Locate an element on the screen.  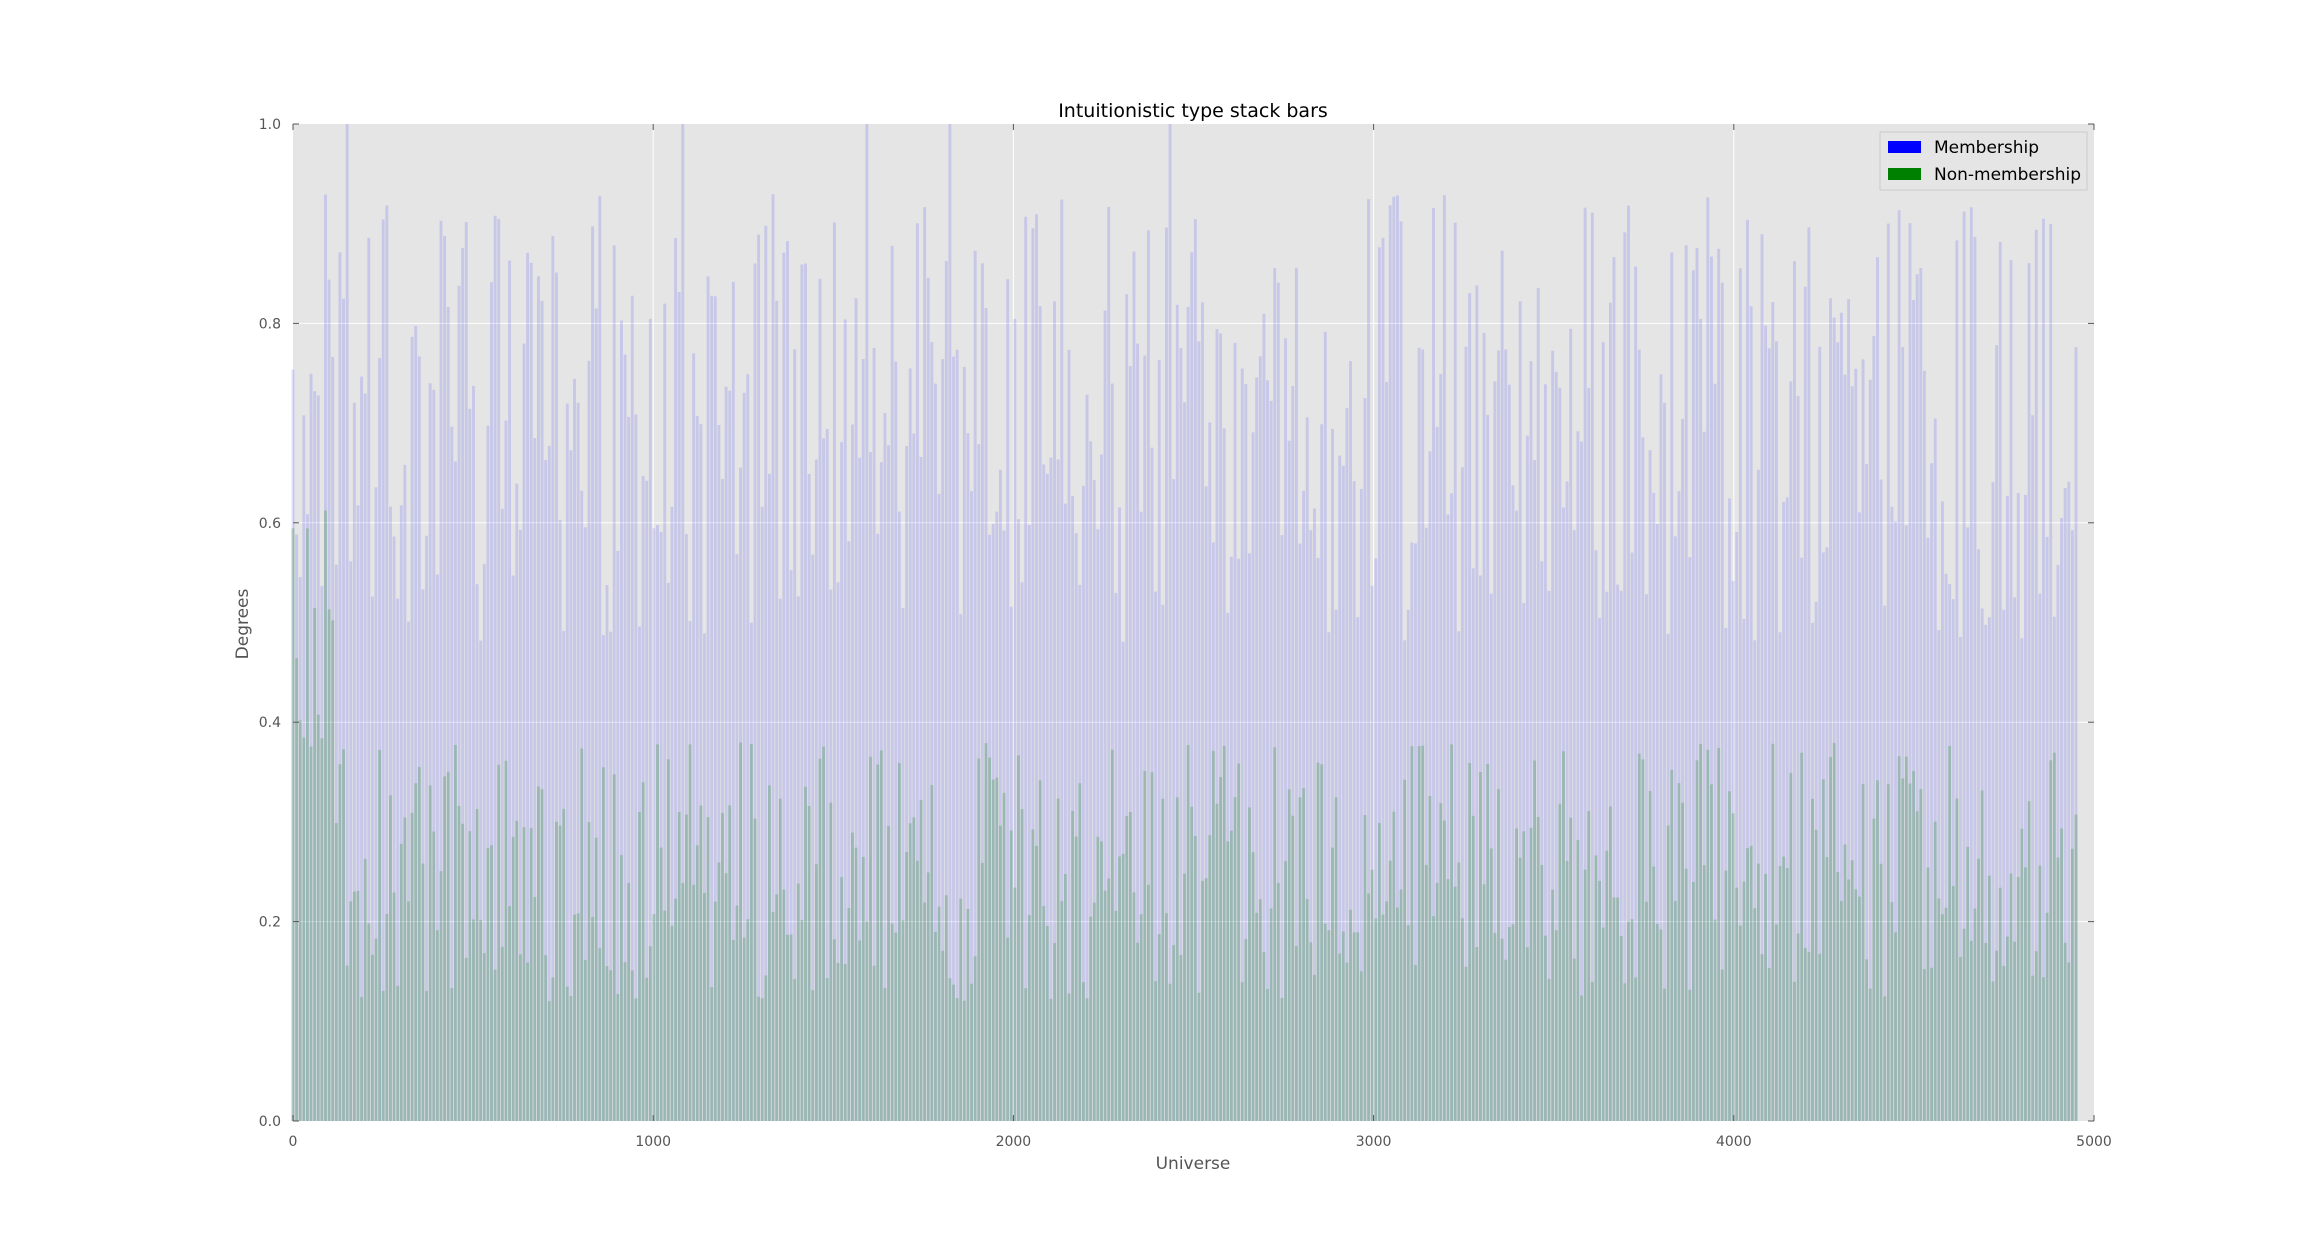
y-tick-label: 0.0 is located at coordinates (270, 1122).